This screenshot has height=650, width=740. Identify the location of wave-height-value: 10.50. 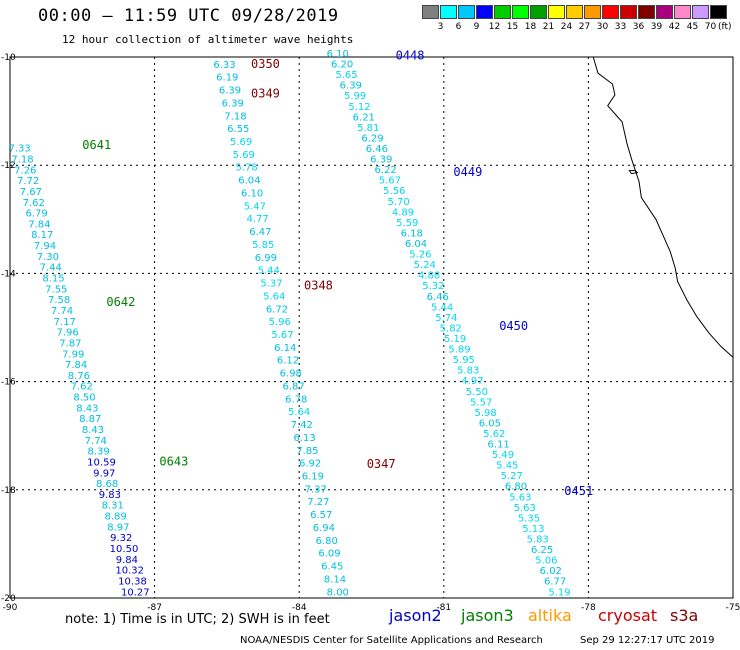
(124, 549).